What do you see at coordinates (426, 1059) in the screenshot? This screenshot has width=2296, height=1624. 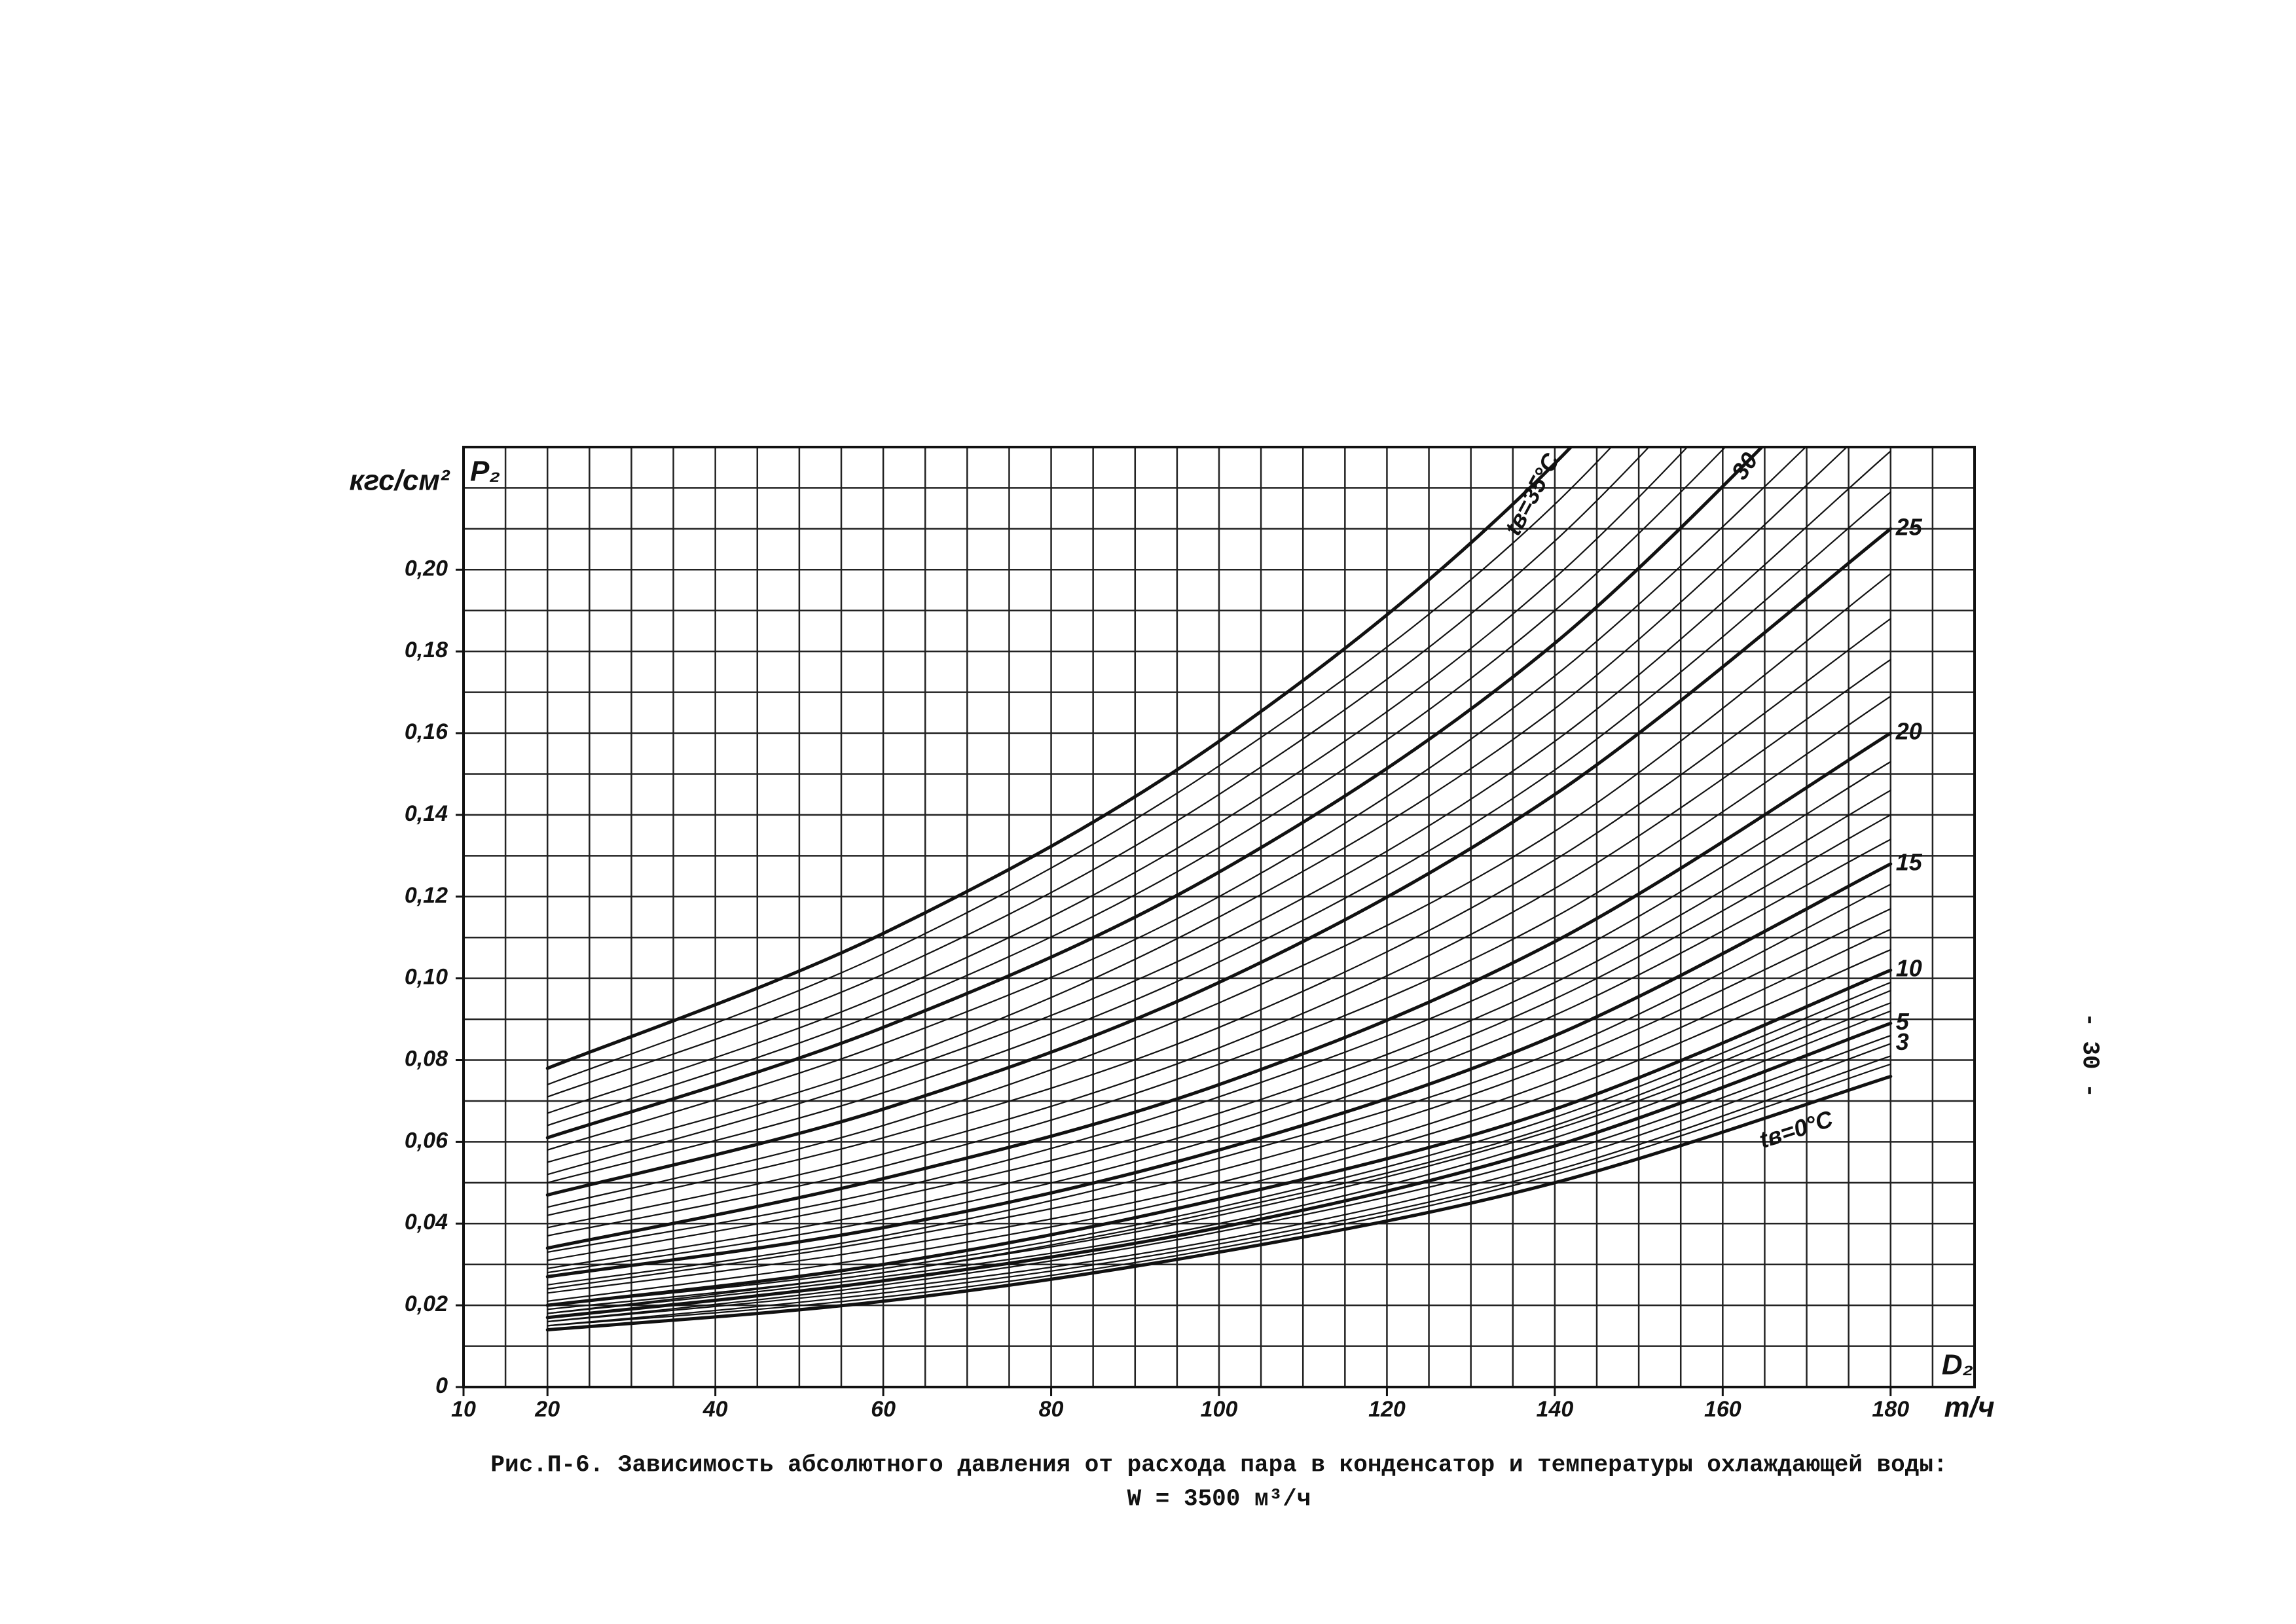 I see `y-tick-label: 0,08` at bounding box center [426, 1059].